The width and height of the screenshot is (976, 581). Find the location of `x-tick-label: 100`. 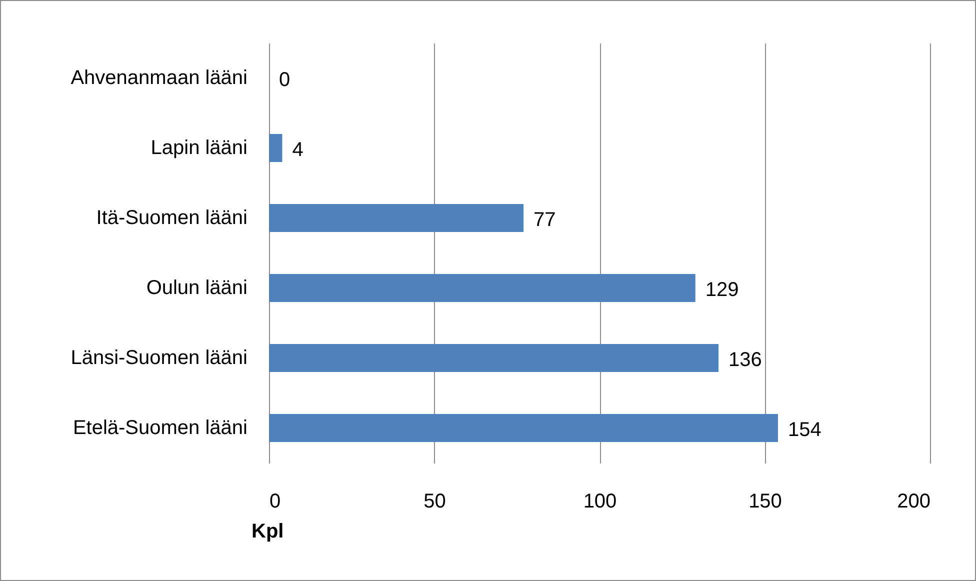

x-tick-label: 100 is located at coordinates (600, 501).